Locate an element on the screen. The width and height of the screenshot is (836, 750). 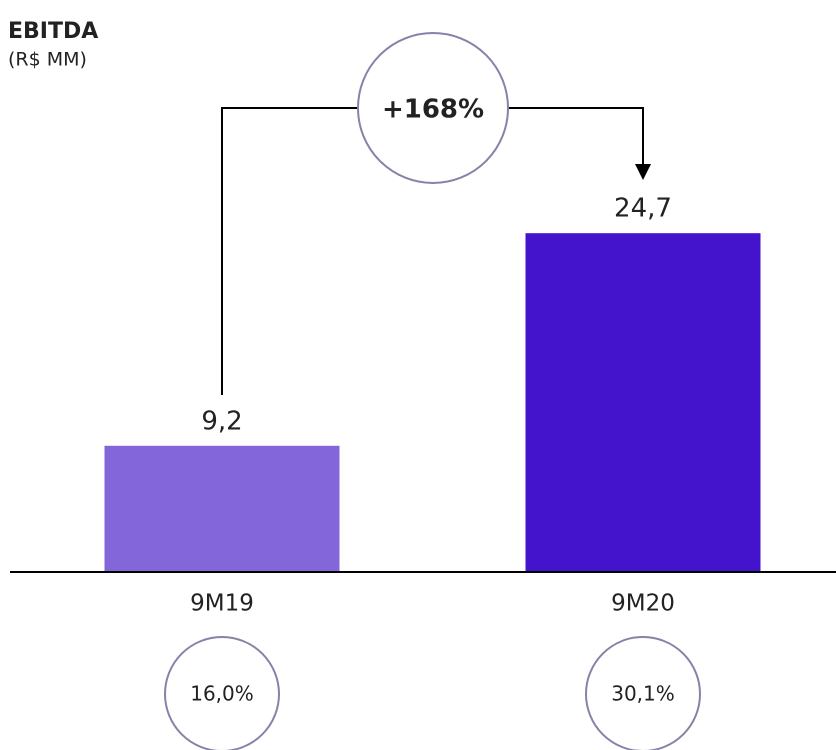
annotation: +168% is located at coordinates (433, 110).